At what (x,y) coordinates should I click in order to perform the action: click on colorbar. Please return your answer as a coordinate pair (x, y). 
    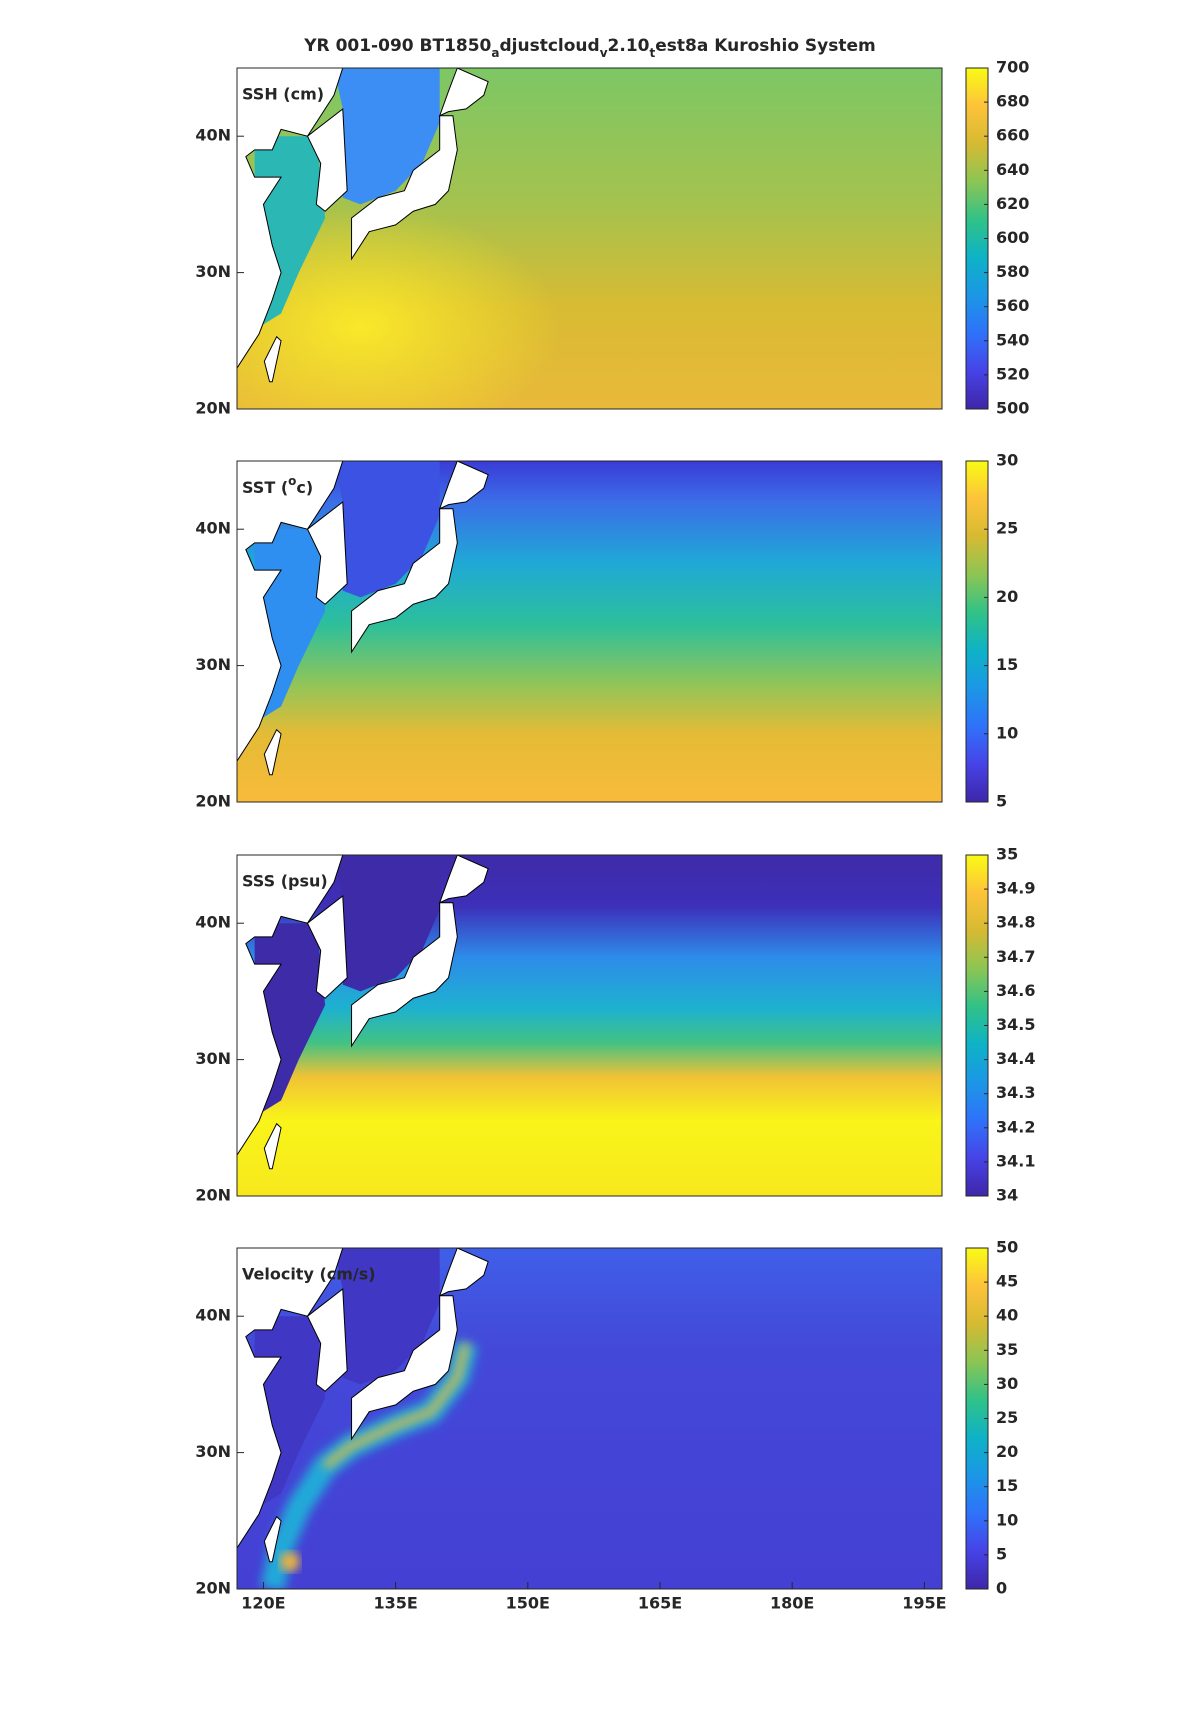
    Looking at the image, I should click on (977, 631).